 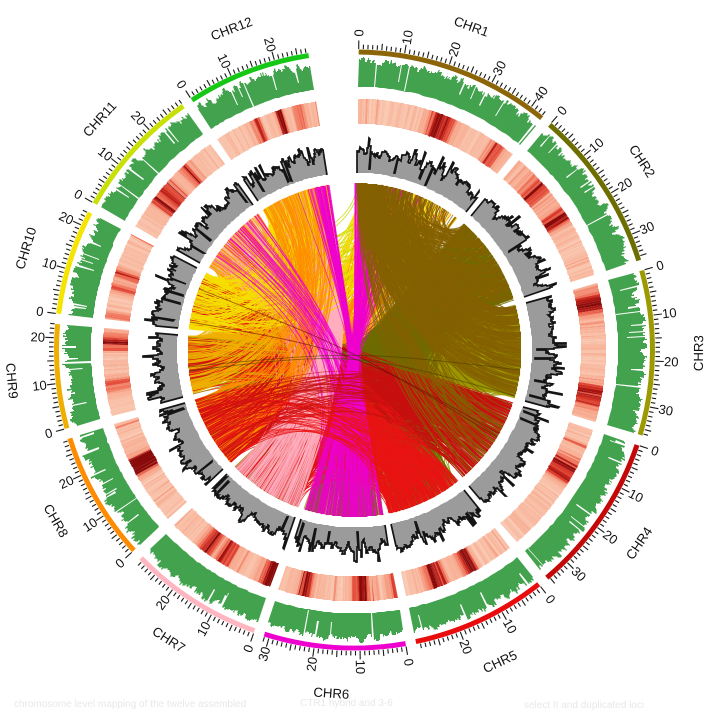 I want to click on svg-text: 40, so click(x=541, y=93).